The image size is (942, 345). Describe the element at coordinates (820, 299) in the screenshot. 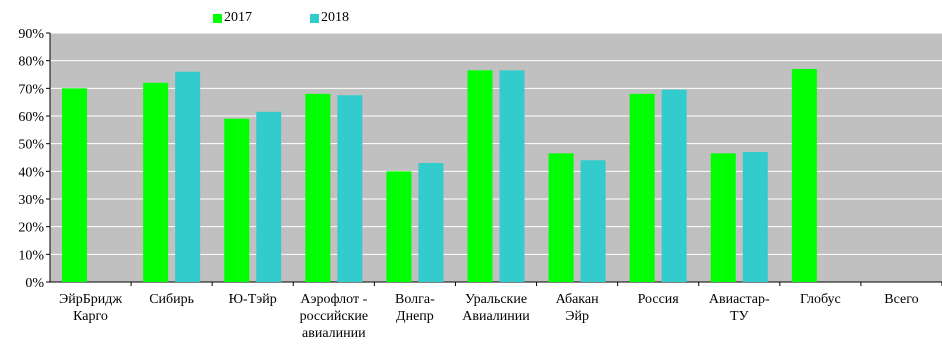

I see `x-tick-label: Глобус` at that location.